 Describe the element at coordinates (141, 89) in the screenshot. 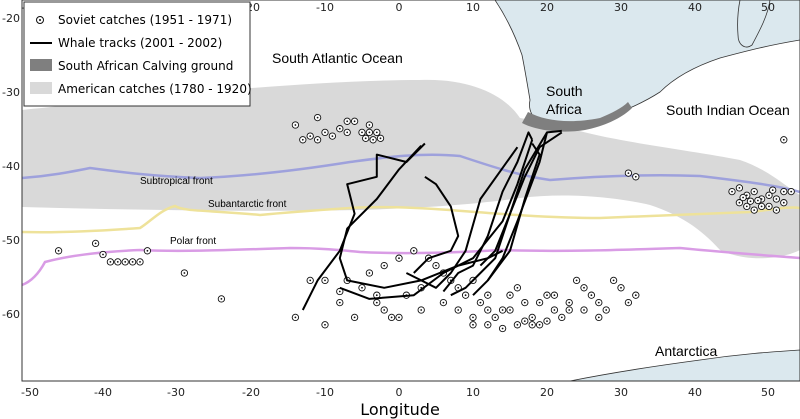

I see `legend-item-american: American catches (1780 - 1920)` at that location.